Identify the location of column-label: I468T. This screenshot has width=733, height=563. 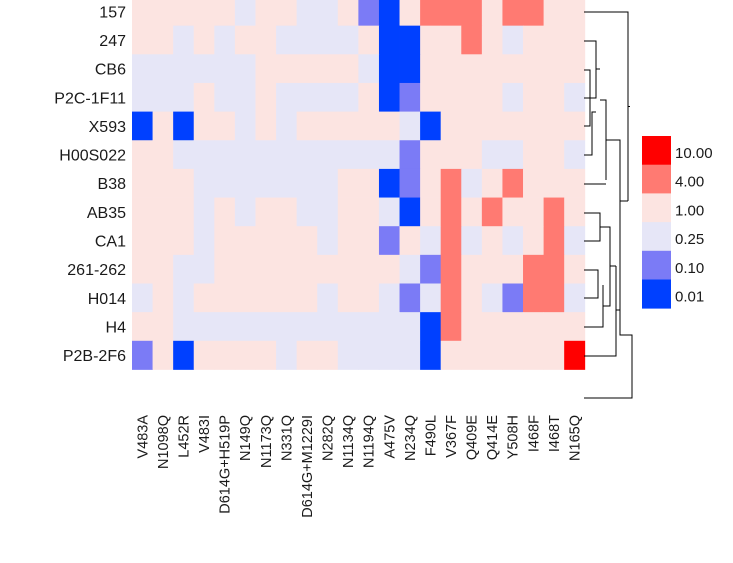
(555, 433).